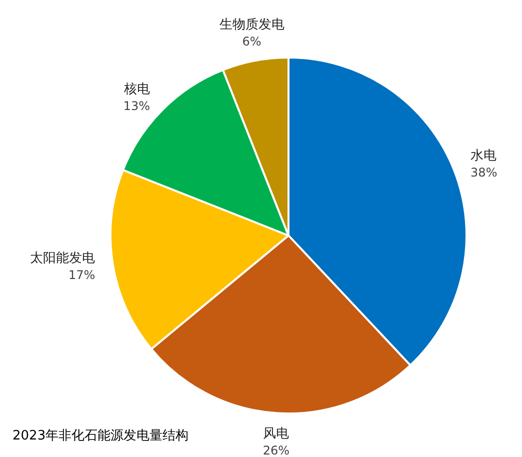 The height and width of the screenshot is (457, 522). What do you see at coordinates (136, 106) in the screenshot?
I see `data-label: 13%` at bounding box center [136, 106].